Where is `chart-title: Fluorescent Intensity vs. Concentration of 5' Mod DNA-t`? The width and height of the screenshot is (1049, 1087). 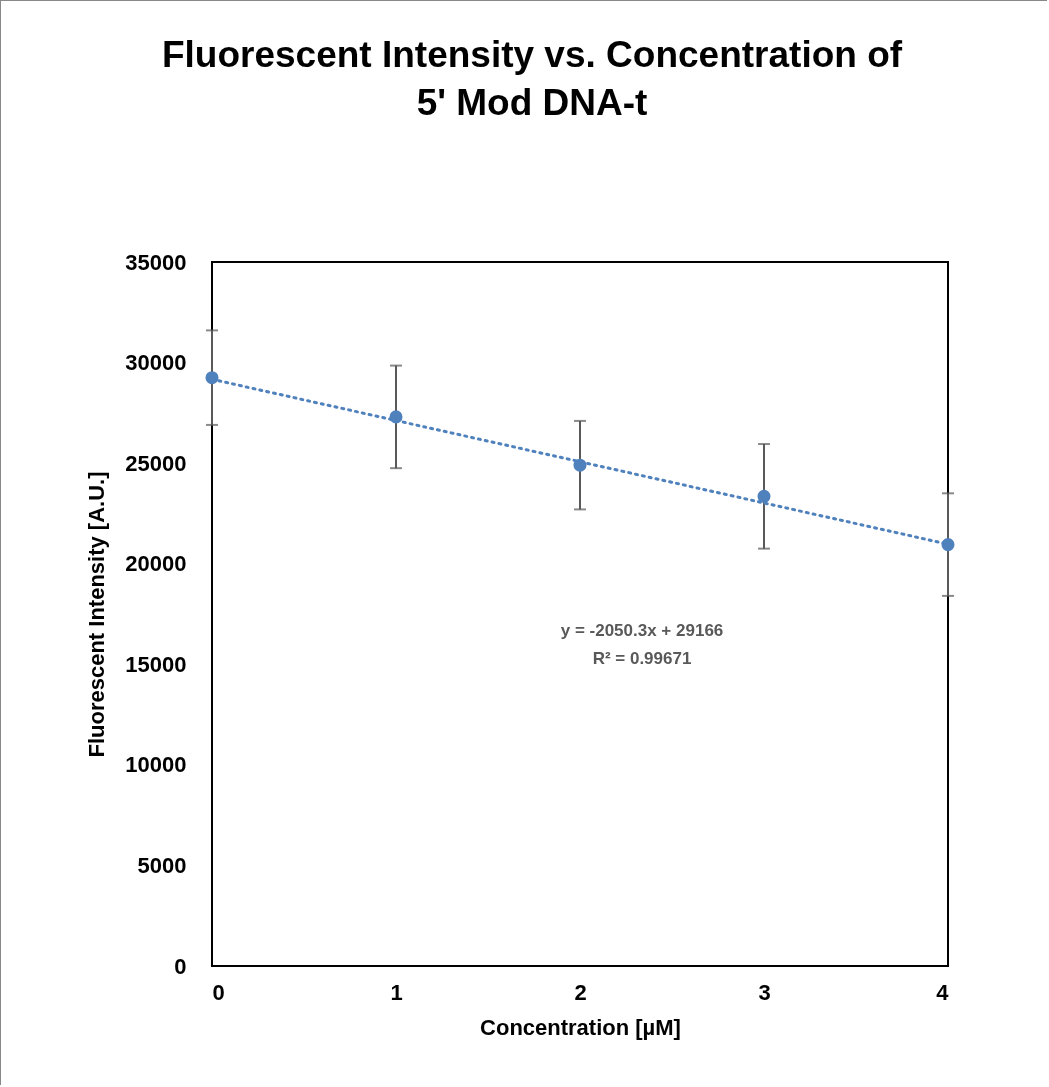
chart-title: Fluorescent Intensity vs. Concentration of 5' Mod DNA-t is located at coordinates (532, 78).